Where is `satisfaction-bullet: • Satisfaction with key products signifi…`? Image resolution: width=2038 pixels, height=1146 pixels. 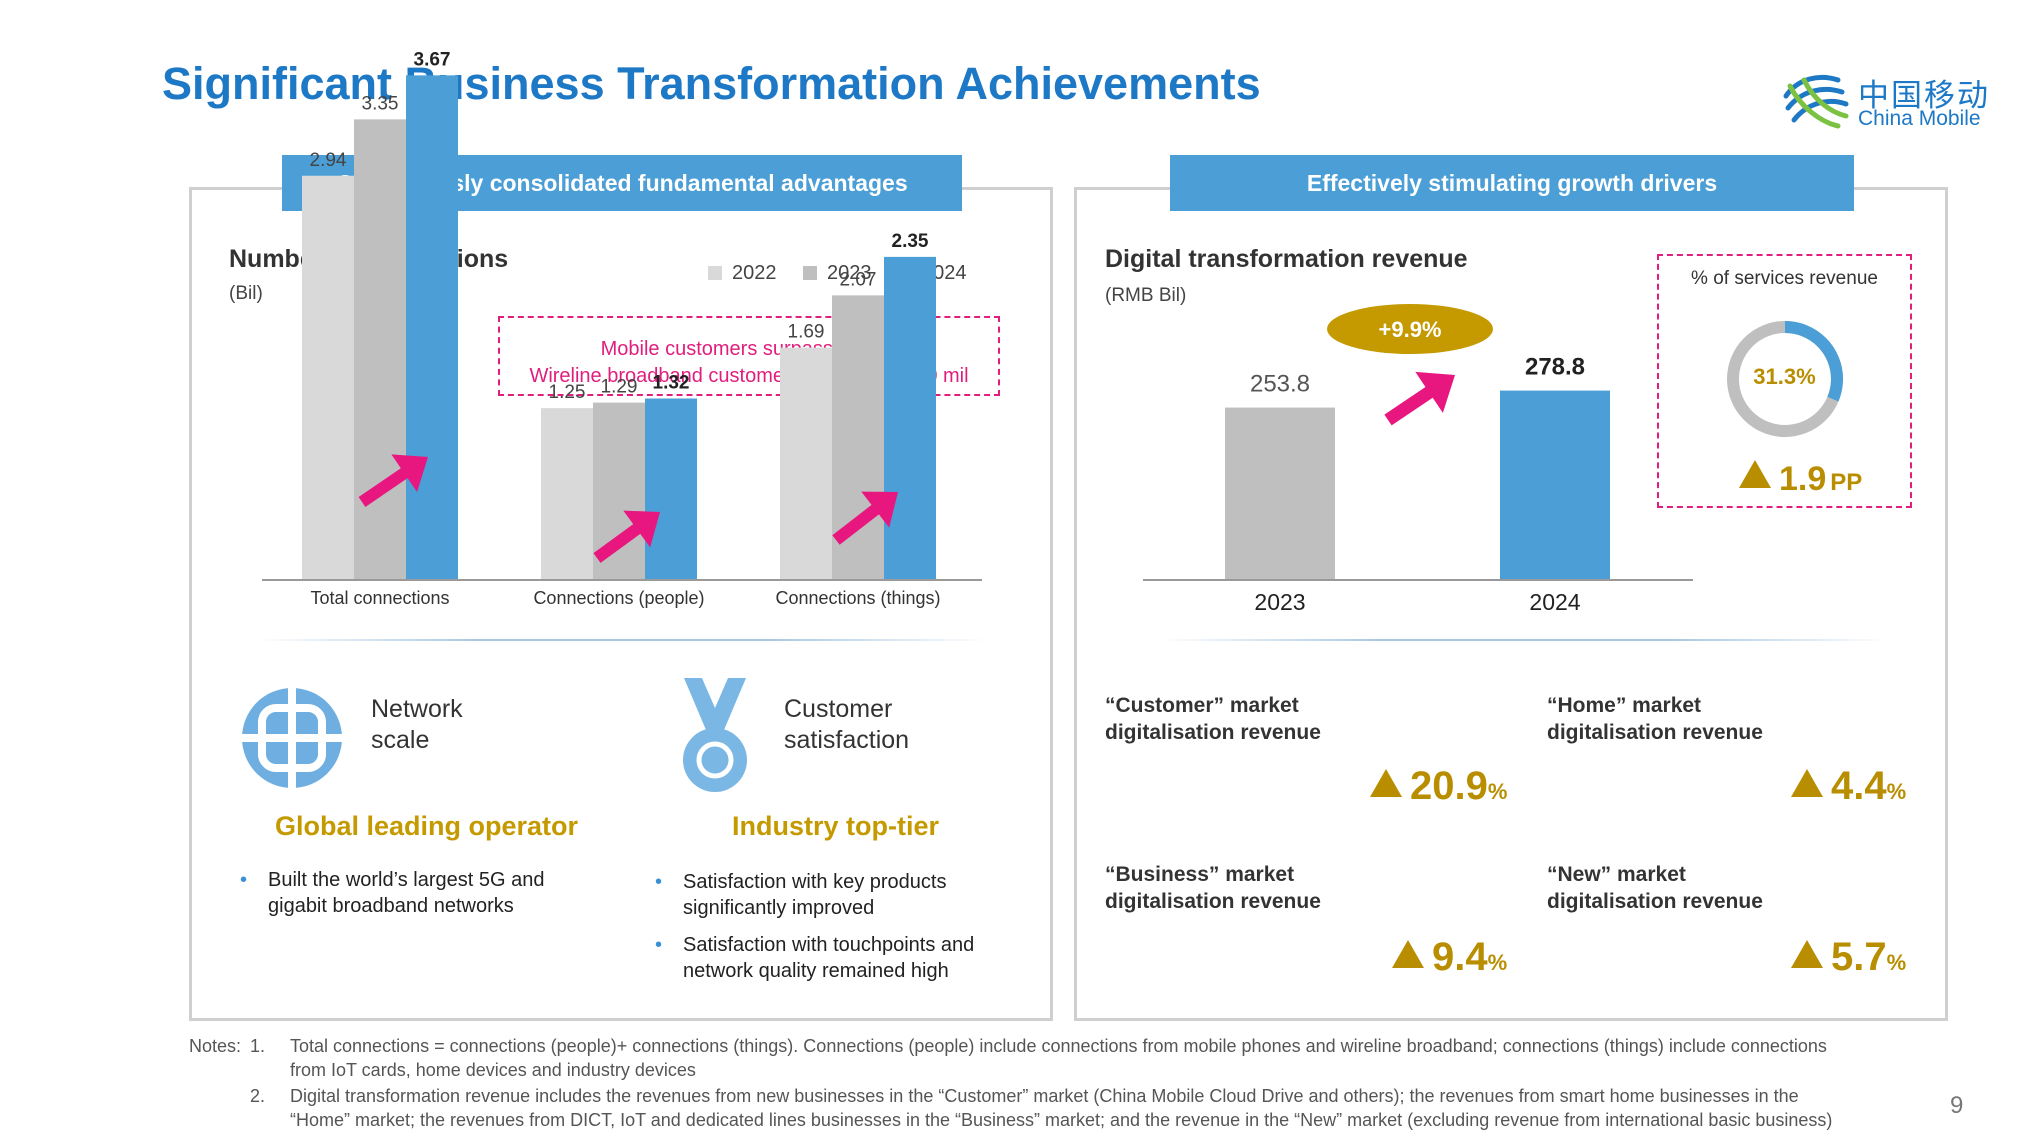
satisfaction-bullet: • Satisfaction with key products signifi… is located at coordinates (839, 895).